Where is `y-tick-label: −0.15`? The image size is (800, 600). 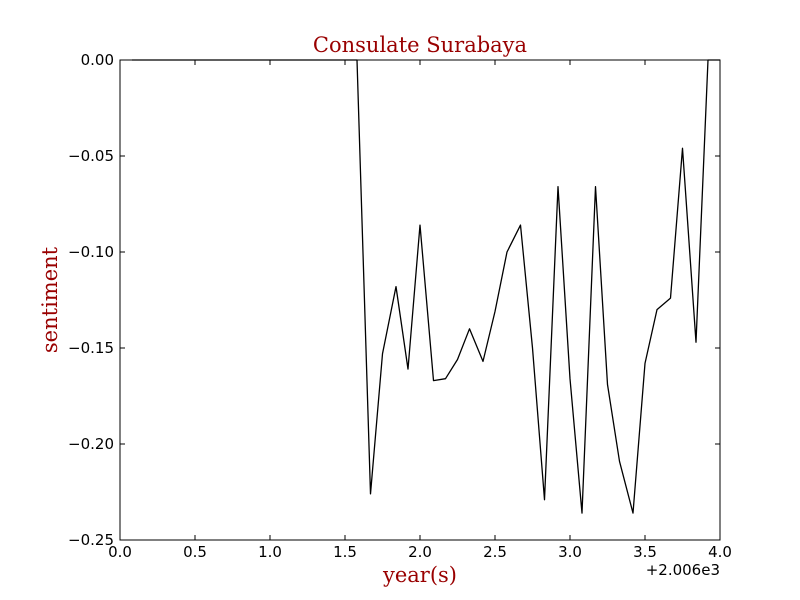 y-tick-label: −0.15 is located at coordinates (91, 348).